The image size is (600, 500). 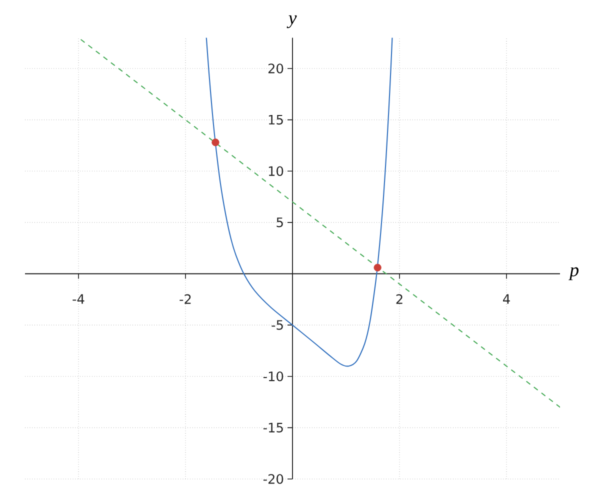 What do you see at coordinates (279, 223) in the screenshot?
I see `y-tick-label: 5` at bounding box center [279, 223].